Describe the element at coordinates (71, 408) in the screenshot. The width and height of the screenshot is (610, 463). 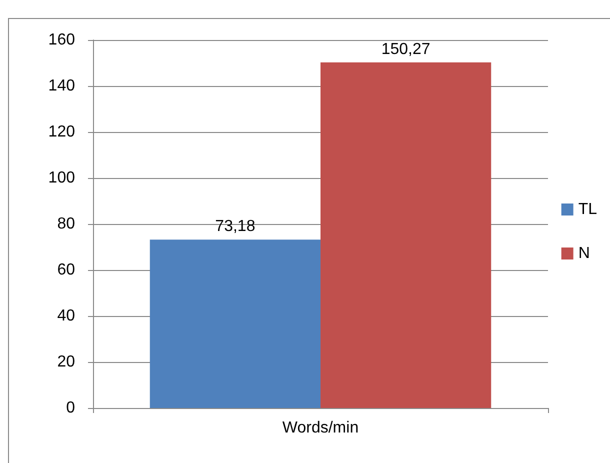
I see `y-tick-label: 0` at that location.